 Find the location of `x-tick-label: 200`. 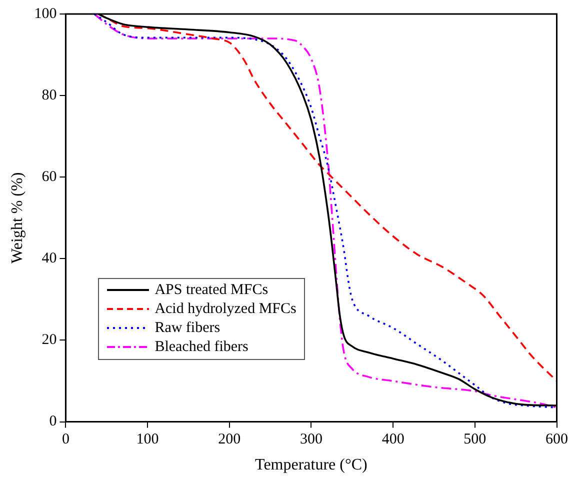

x-tick-label: 200 is located at coordinates (229, 440).